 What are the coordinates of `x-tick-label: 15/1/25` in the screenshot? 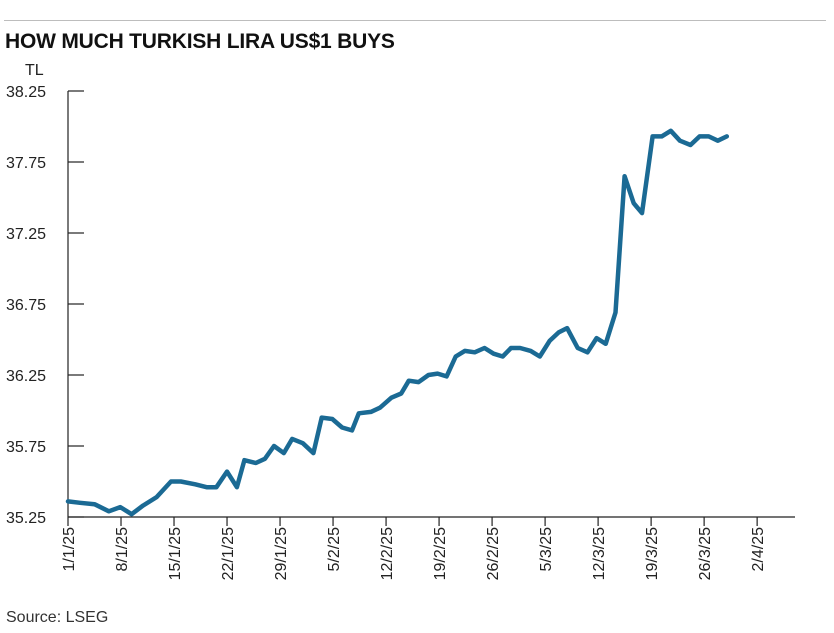 It's located at (175, 553).